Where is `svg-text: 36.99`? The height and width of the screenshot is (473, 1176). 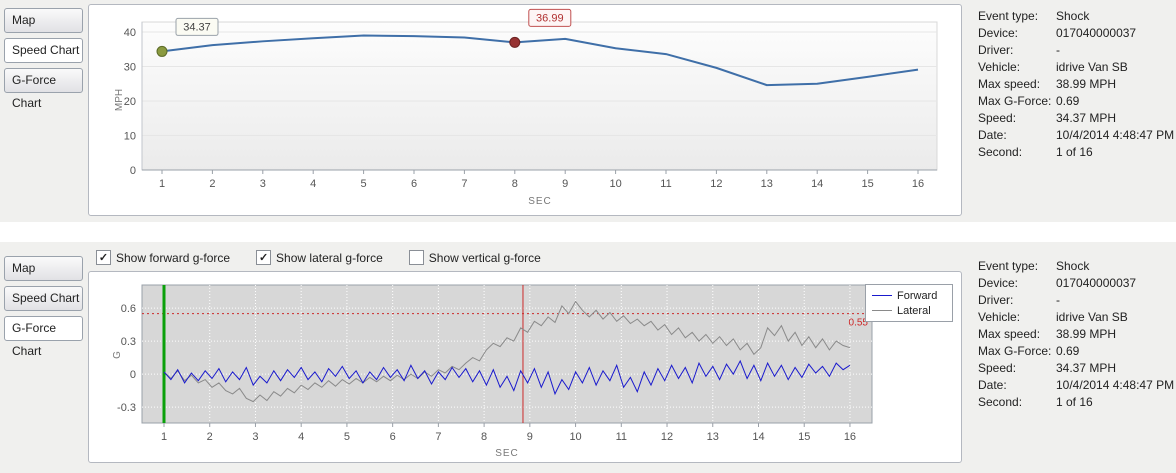
svg-text: 36.99 is located at coordinates (550, 18).